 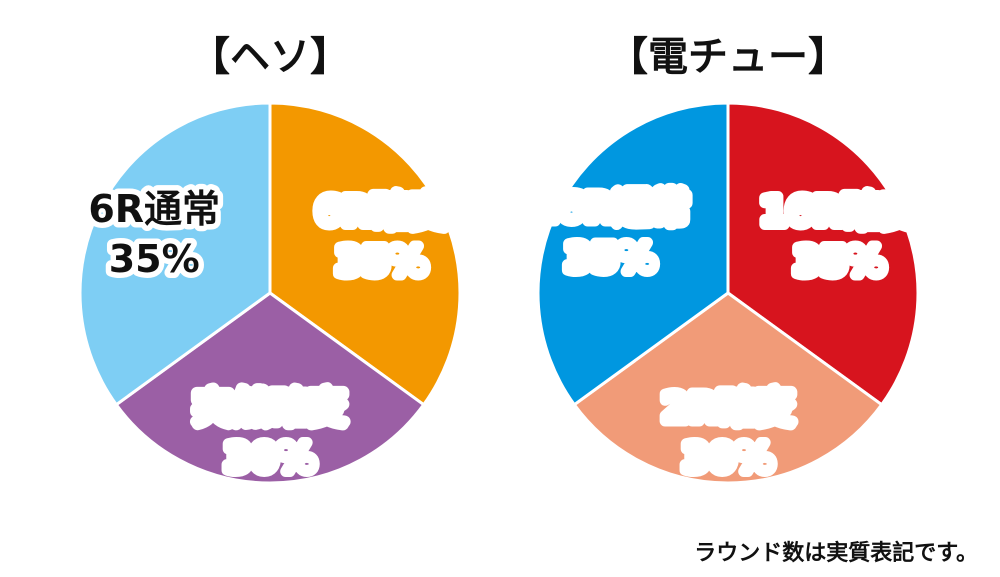 I want to click on footnote: ラウンド数は実質表記です。, so click(x=836, y=551).